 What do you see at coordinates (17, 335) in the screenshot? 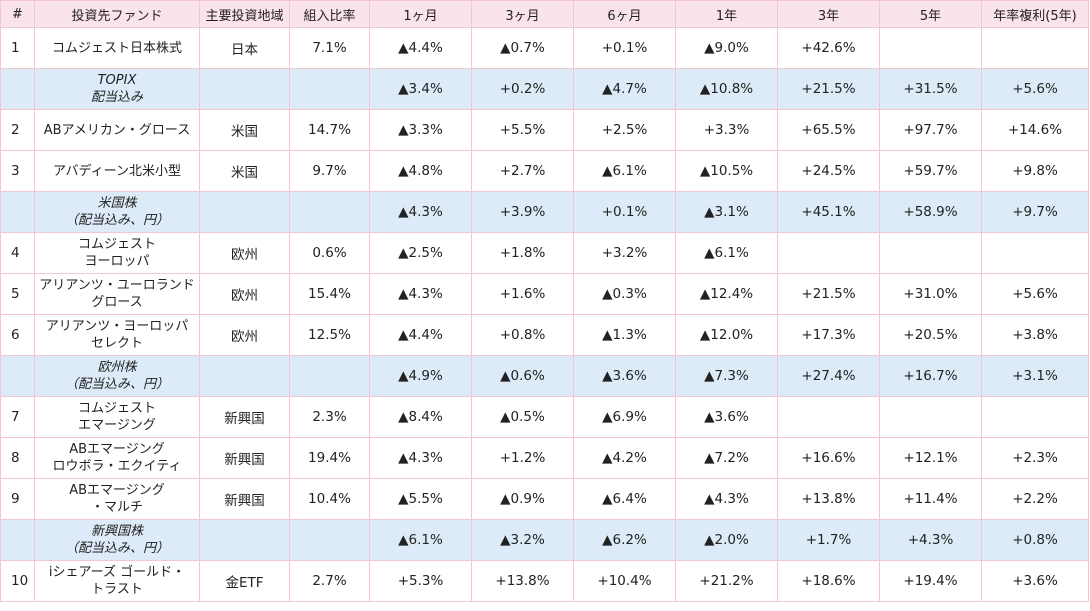
I see `row-number: 6` at bounding box center [17, 335].